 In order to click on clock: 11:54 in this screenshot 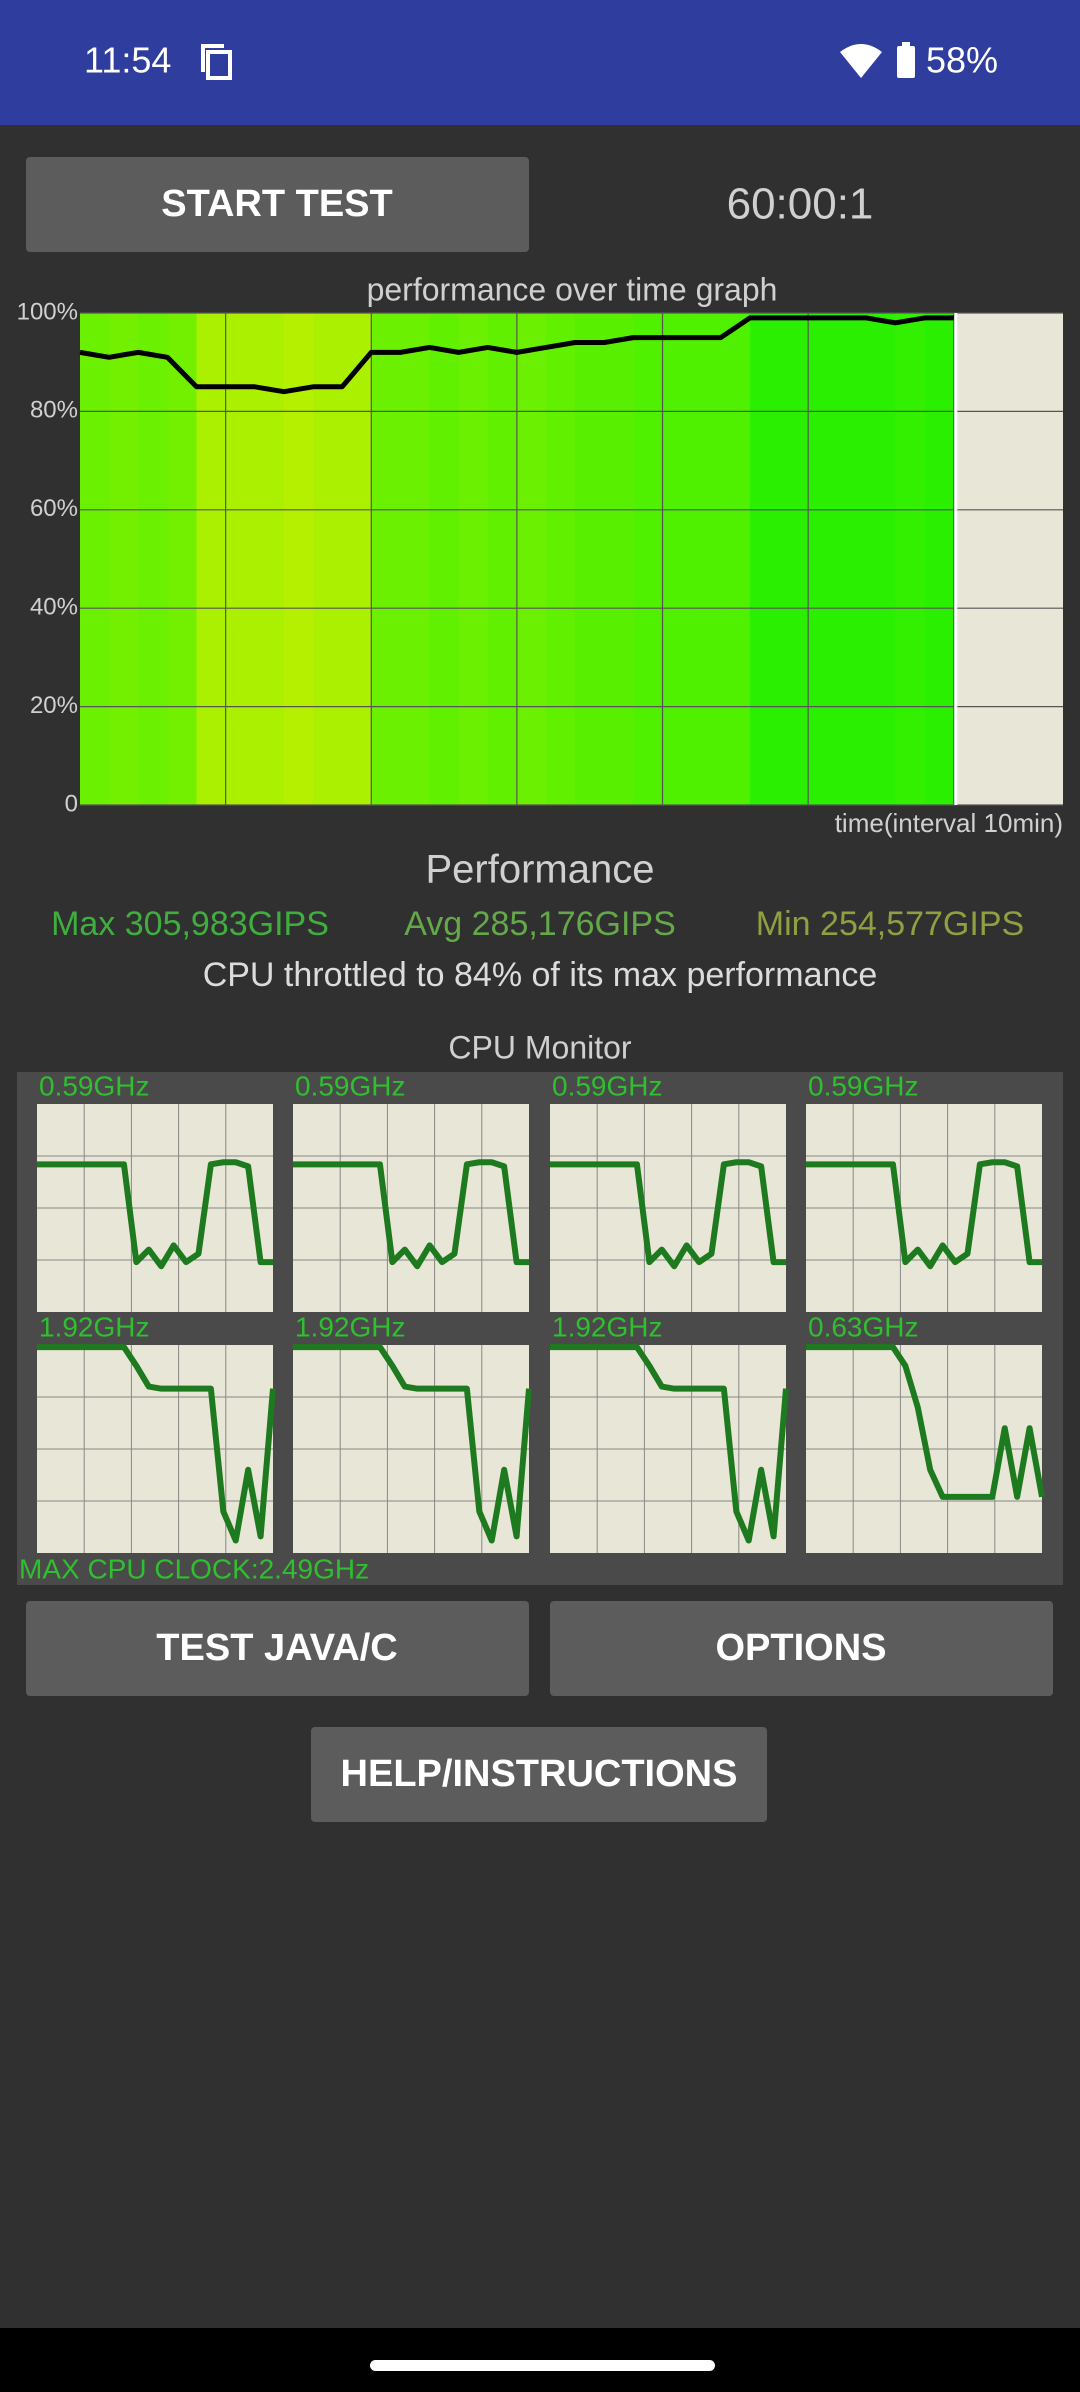, I will do `click(127, 60)`.